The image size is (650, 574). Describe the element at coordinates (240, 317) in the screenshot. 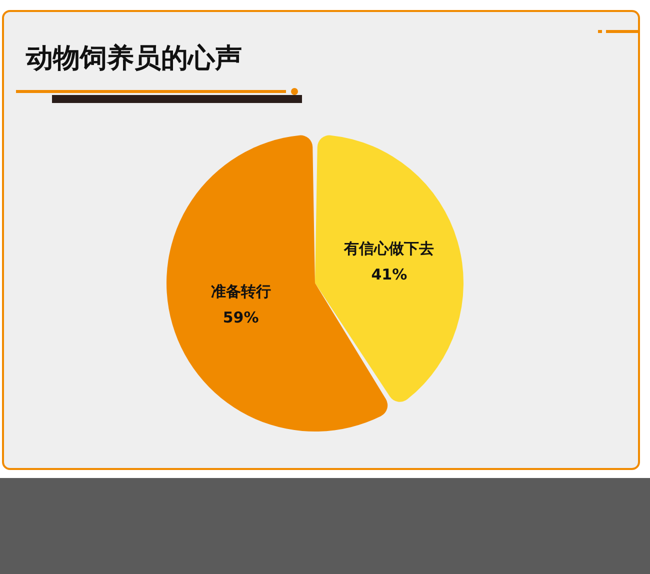

I see `data-label: 59%` at that location.